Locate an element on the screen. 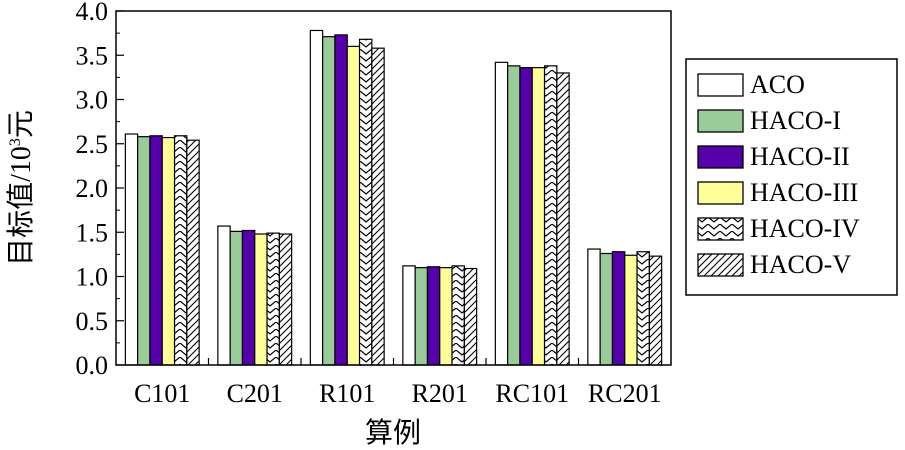 The image size is (905, 450). y-tick-label: 1.5 is located at coordinates (92, 232).